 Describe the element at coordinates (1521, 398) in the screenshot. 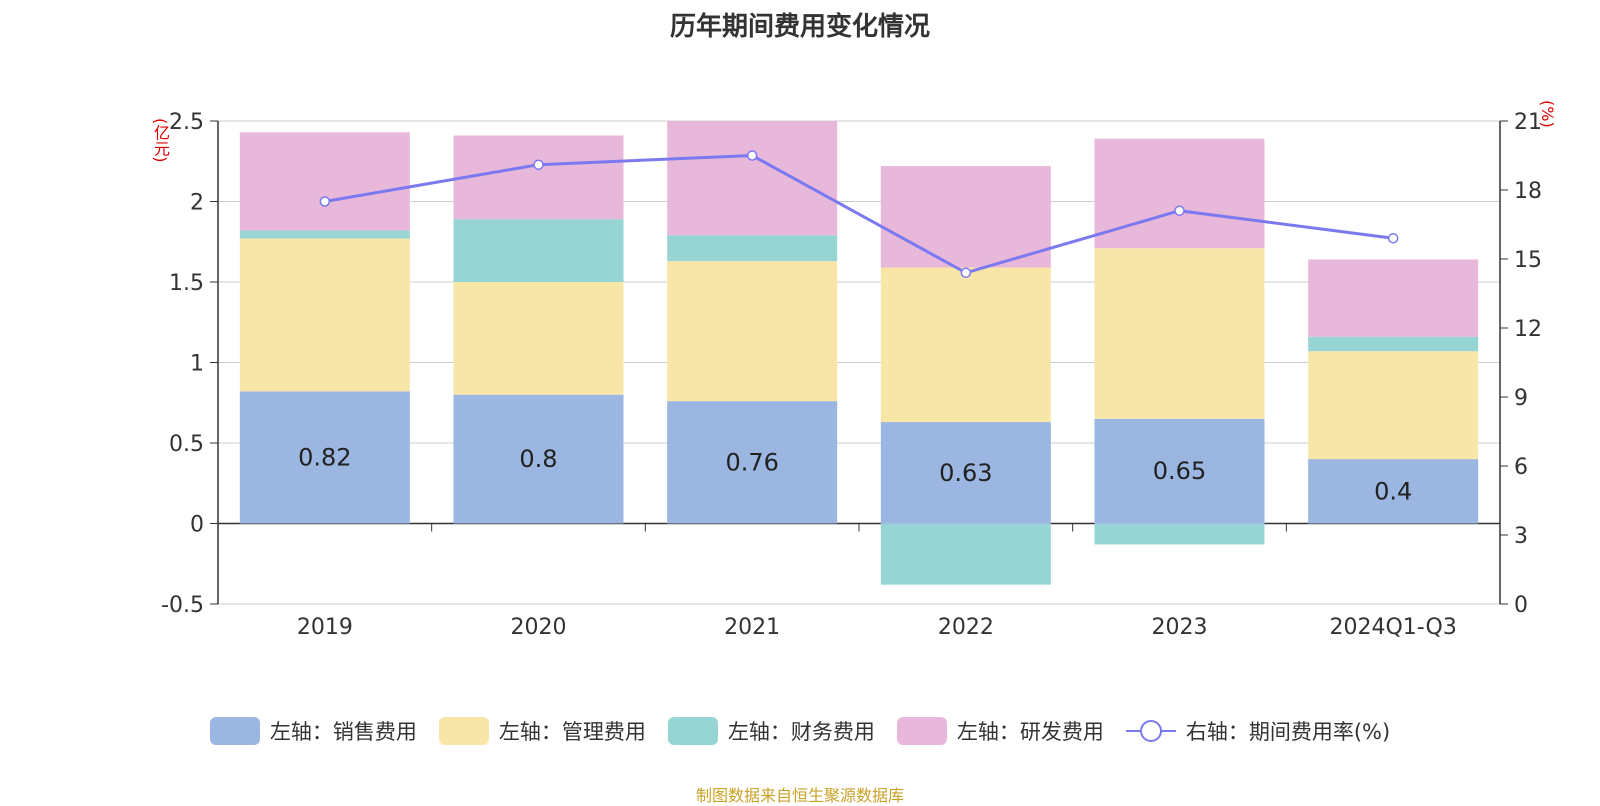

I see `y-tick-label-right: 9` at that location.